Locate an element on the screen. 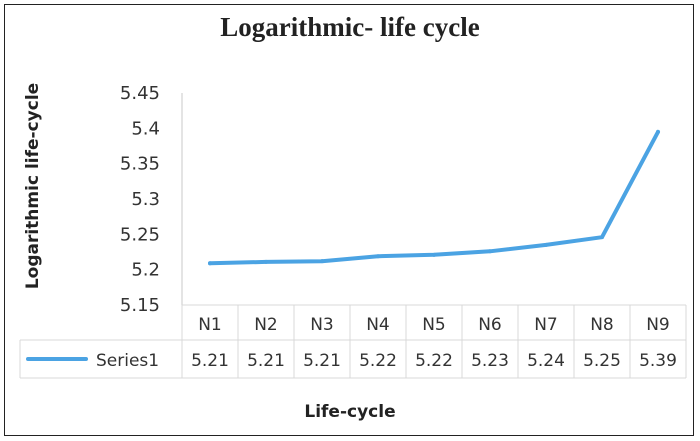  data-point-n5 is located at coordinates (434, 254).